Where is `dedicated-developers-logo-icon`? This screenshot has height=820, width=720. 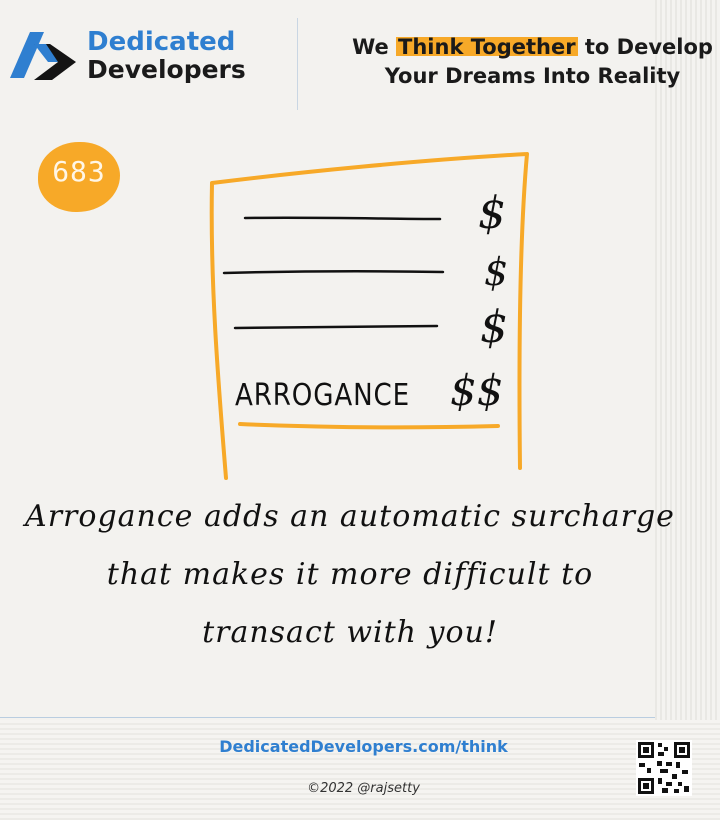
dedicated-developers-logo-icon is located at coordinates (43, 56).